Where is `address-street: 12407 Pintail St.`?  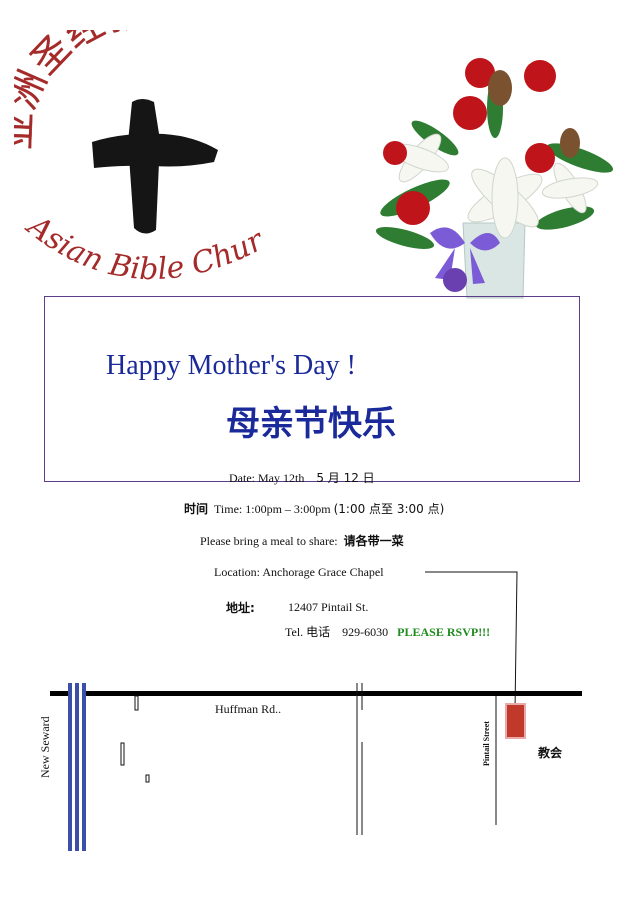
address-street: 12407 Pintail St. is located at coordinates (328, 607).